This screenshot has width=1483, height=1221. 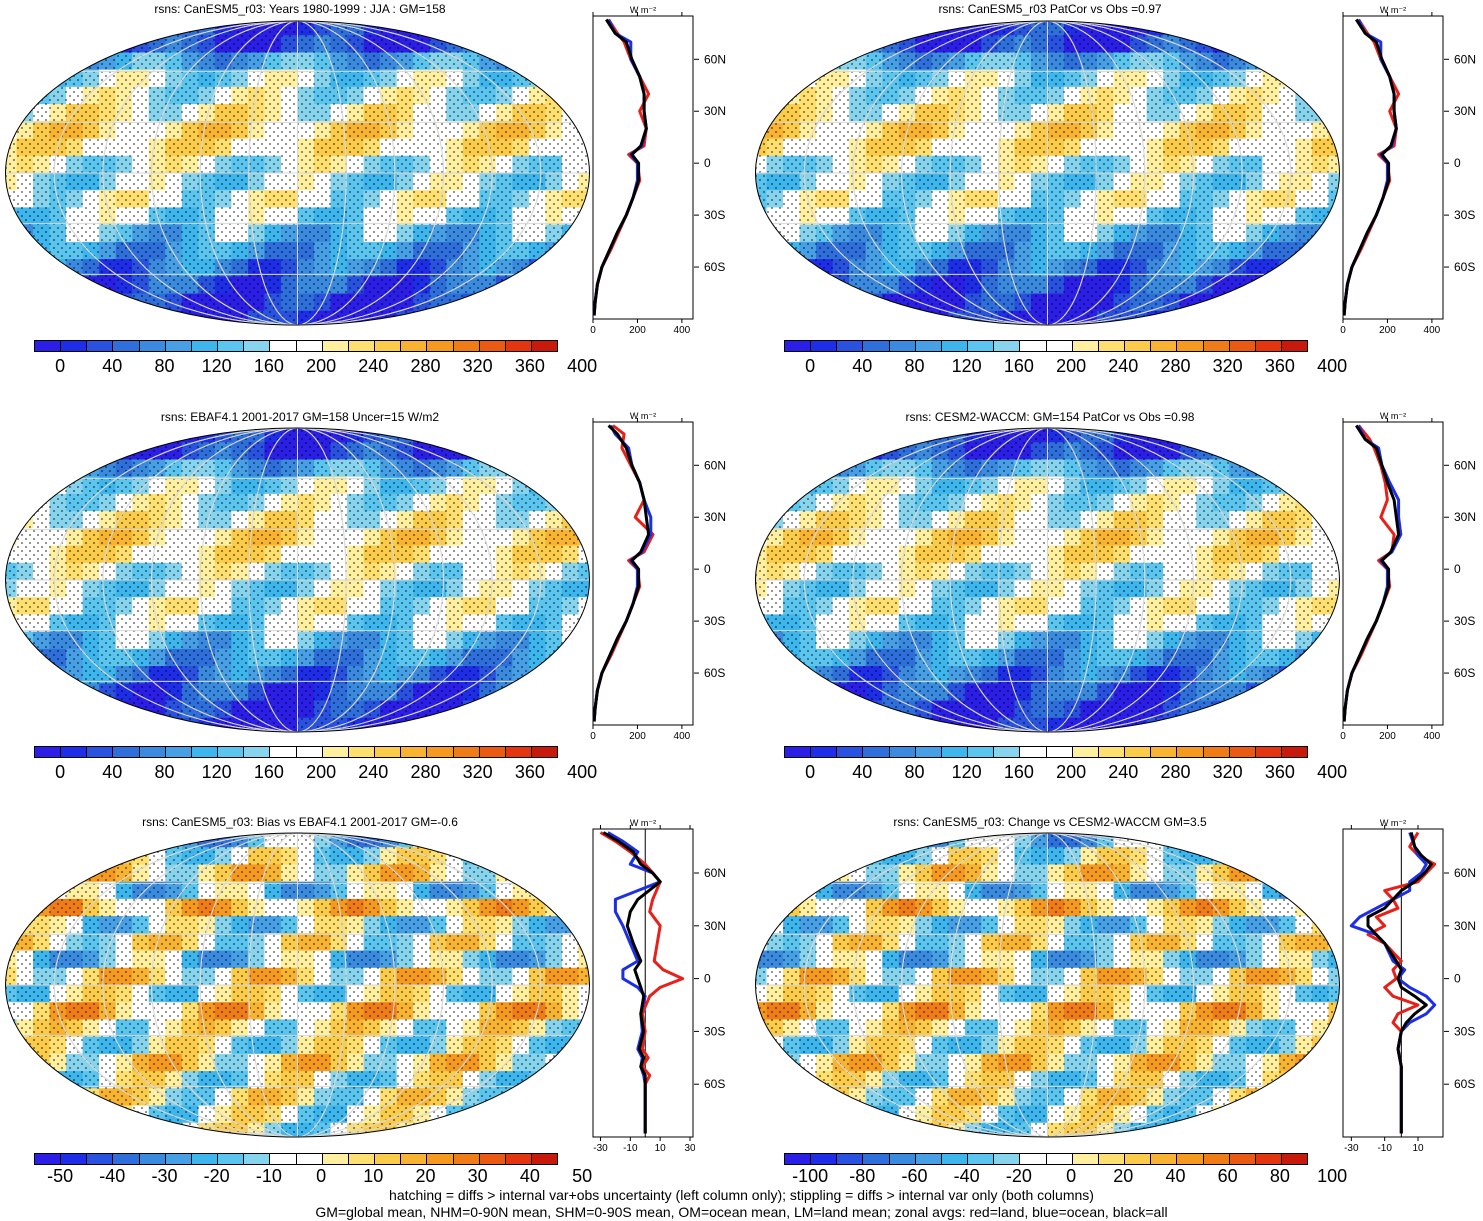 What do you see at coordinates (582, 1176) in the screenshot?
I see `colorbar-tick-label: 50` at bounding box center [582, 1176].